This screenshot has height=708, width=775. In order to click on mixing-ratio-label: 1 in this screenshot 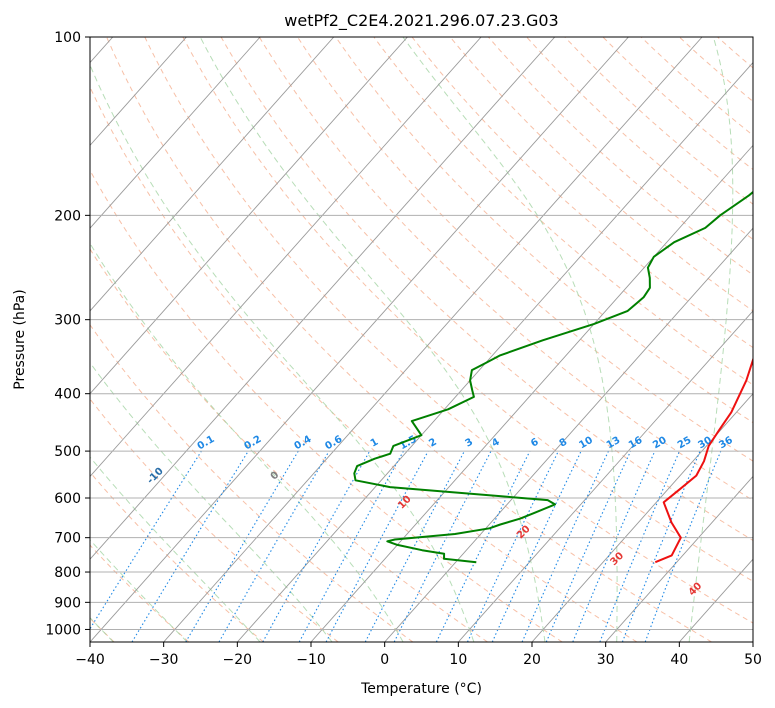, I will do `click(375, 443)`.